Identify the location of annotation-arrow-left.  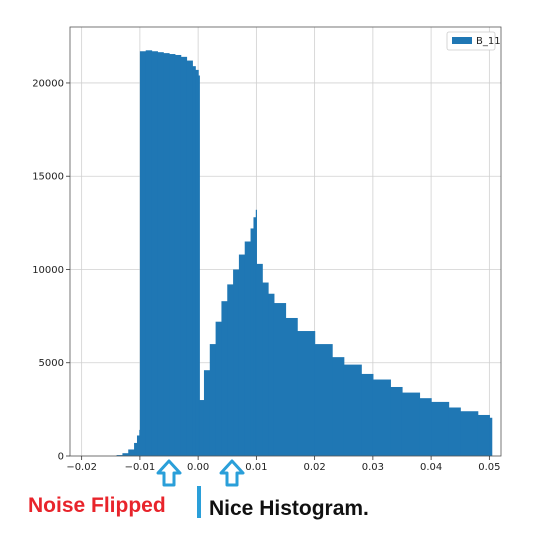
(169, 473).